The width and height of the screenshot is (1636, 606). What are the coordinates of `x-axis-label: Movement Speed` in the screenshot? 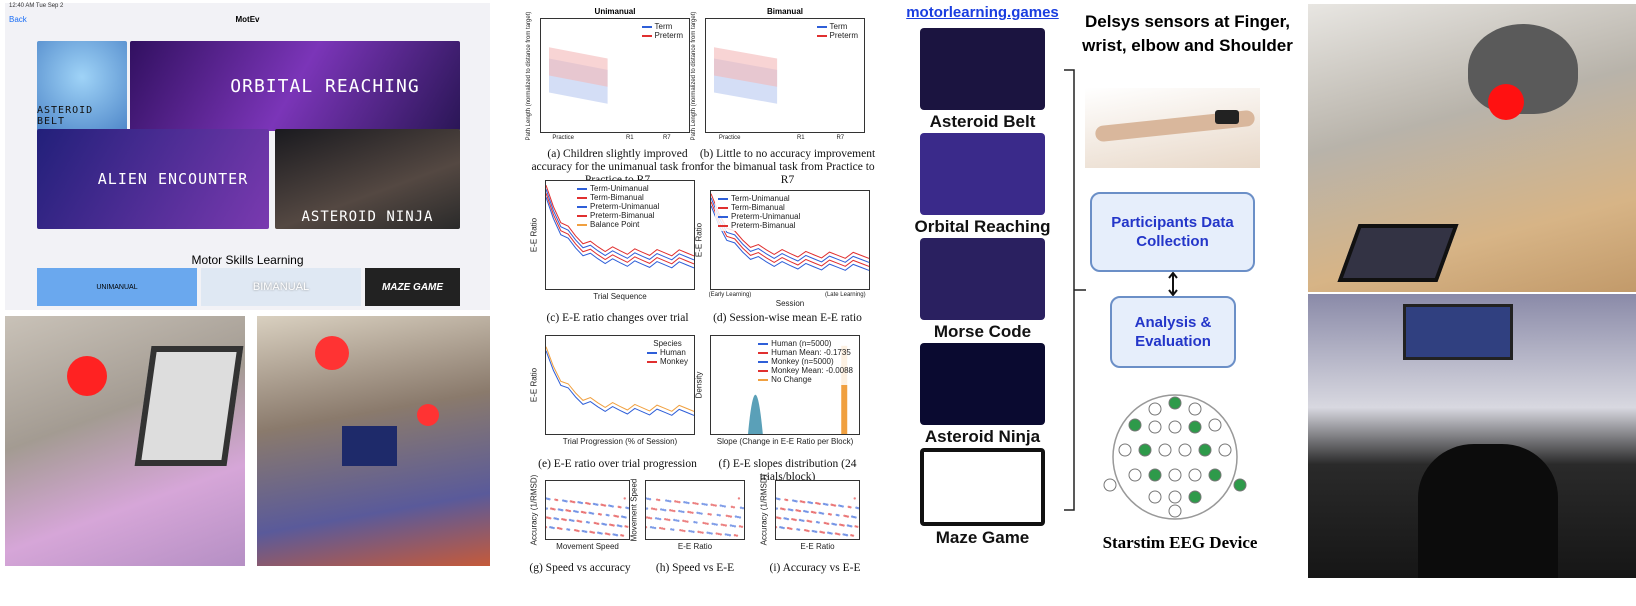 It's located at (587, 546).